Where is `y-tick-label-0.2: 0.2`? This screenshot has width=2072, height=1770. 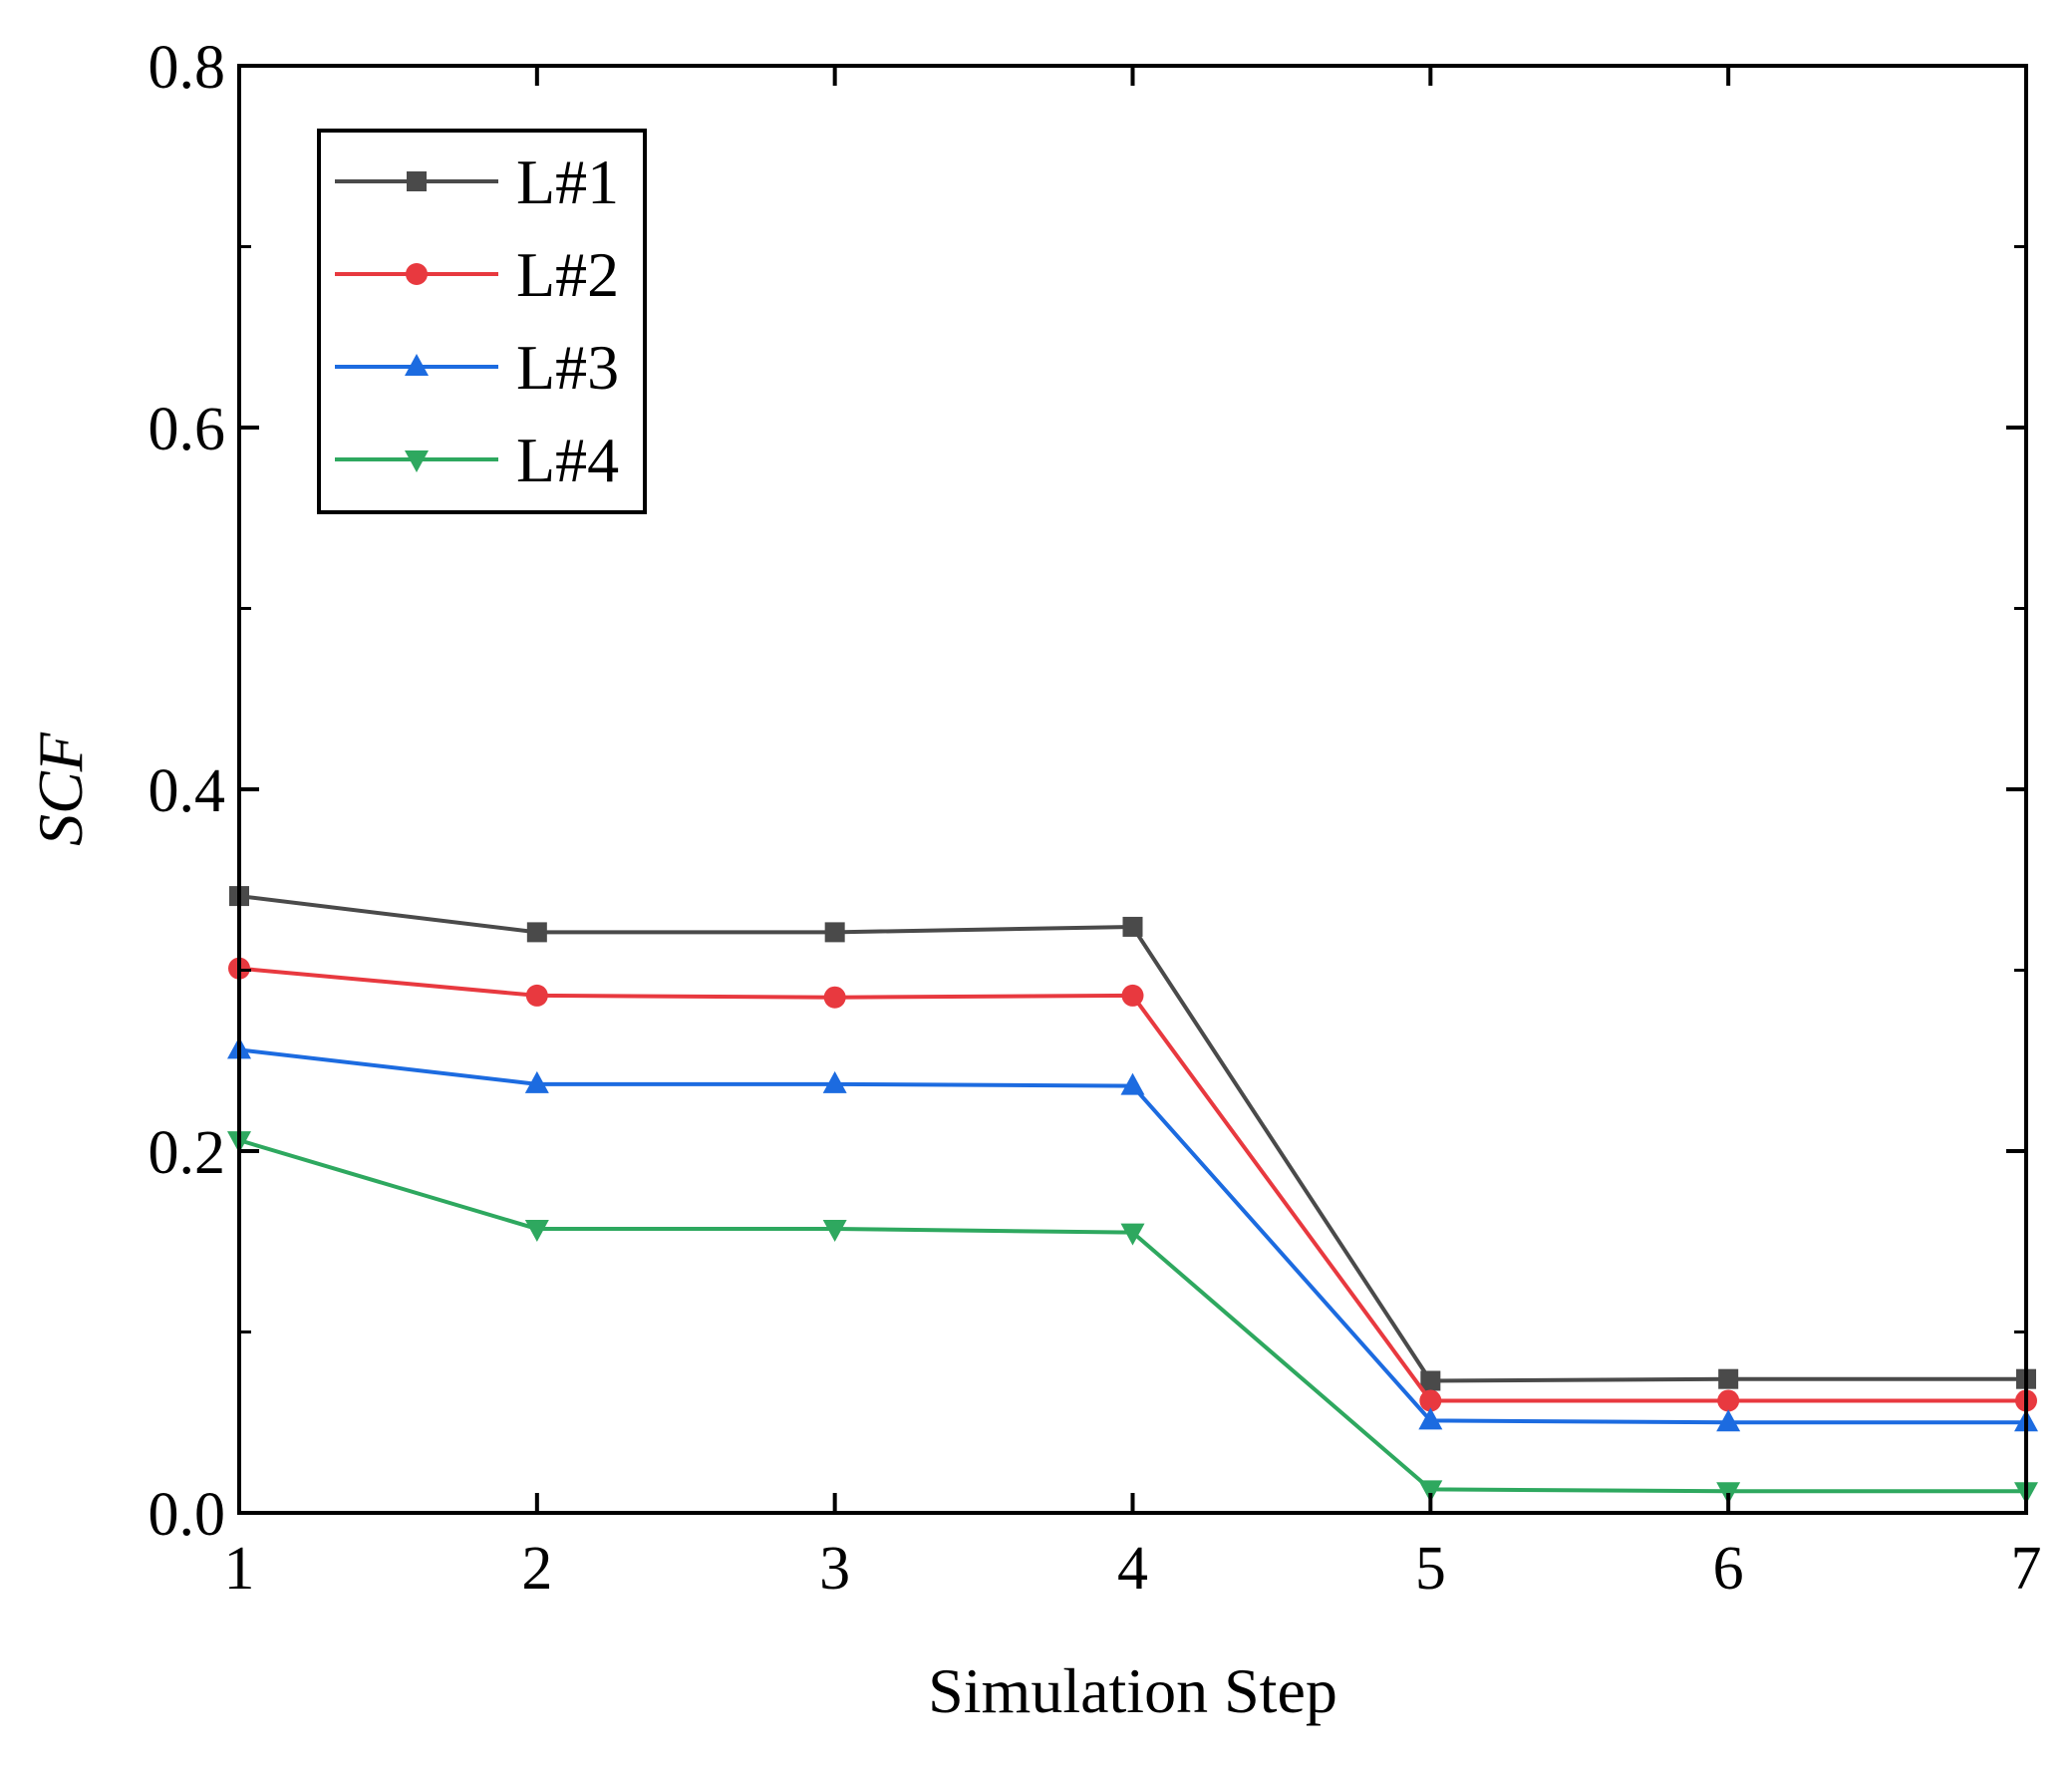 y-tick-label-0.2: 0.2 is located at coordinates (187, 1153).